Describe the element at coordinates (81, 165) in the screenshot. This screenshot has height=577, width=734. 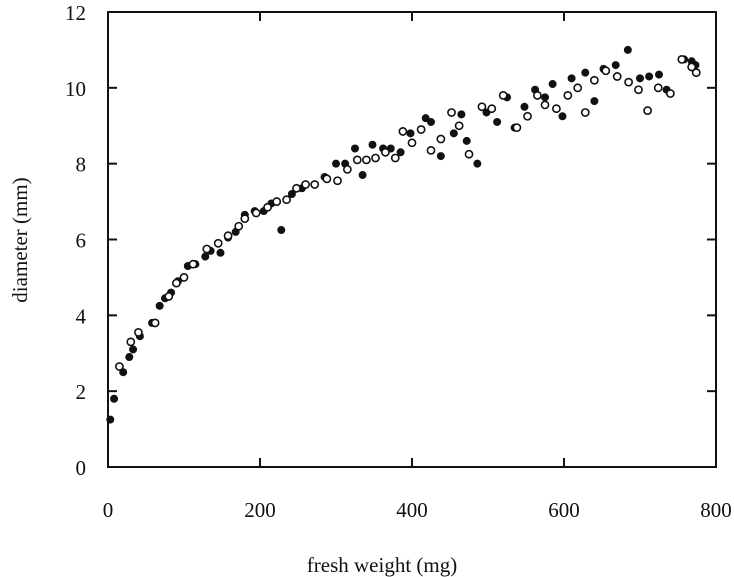
I see `y-tick-label: 8` at that location.